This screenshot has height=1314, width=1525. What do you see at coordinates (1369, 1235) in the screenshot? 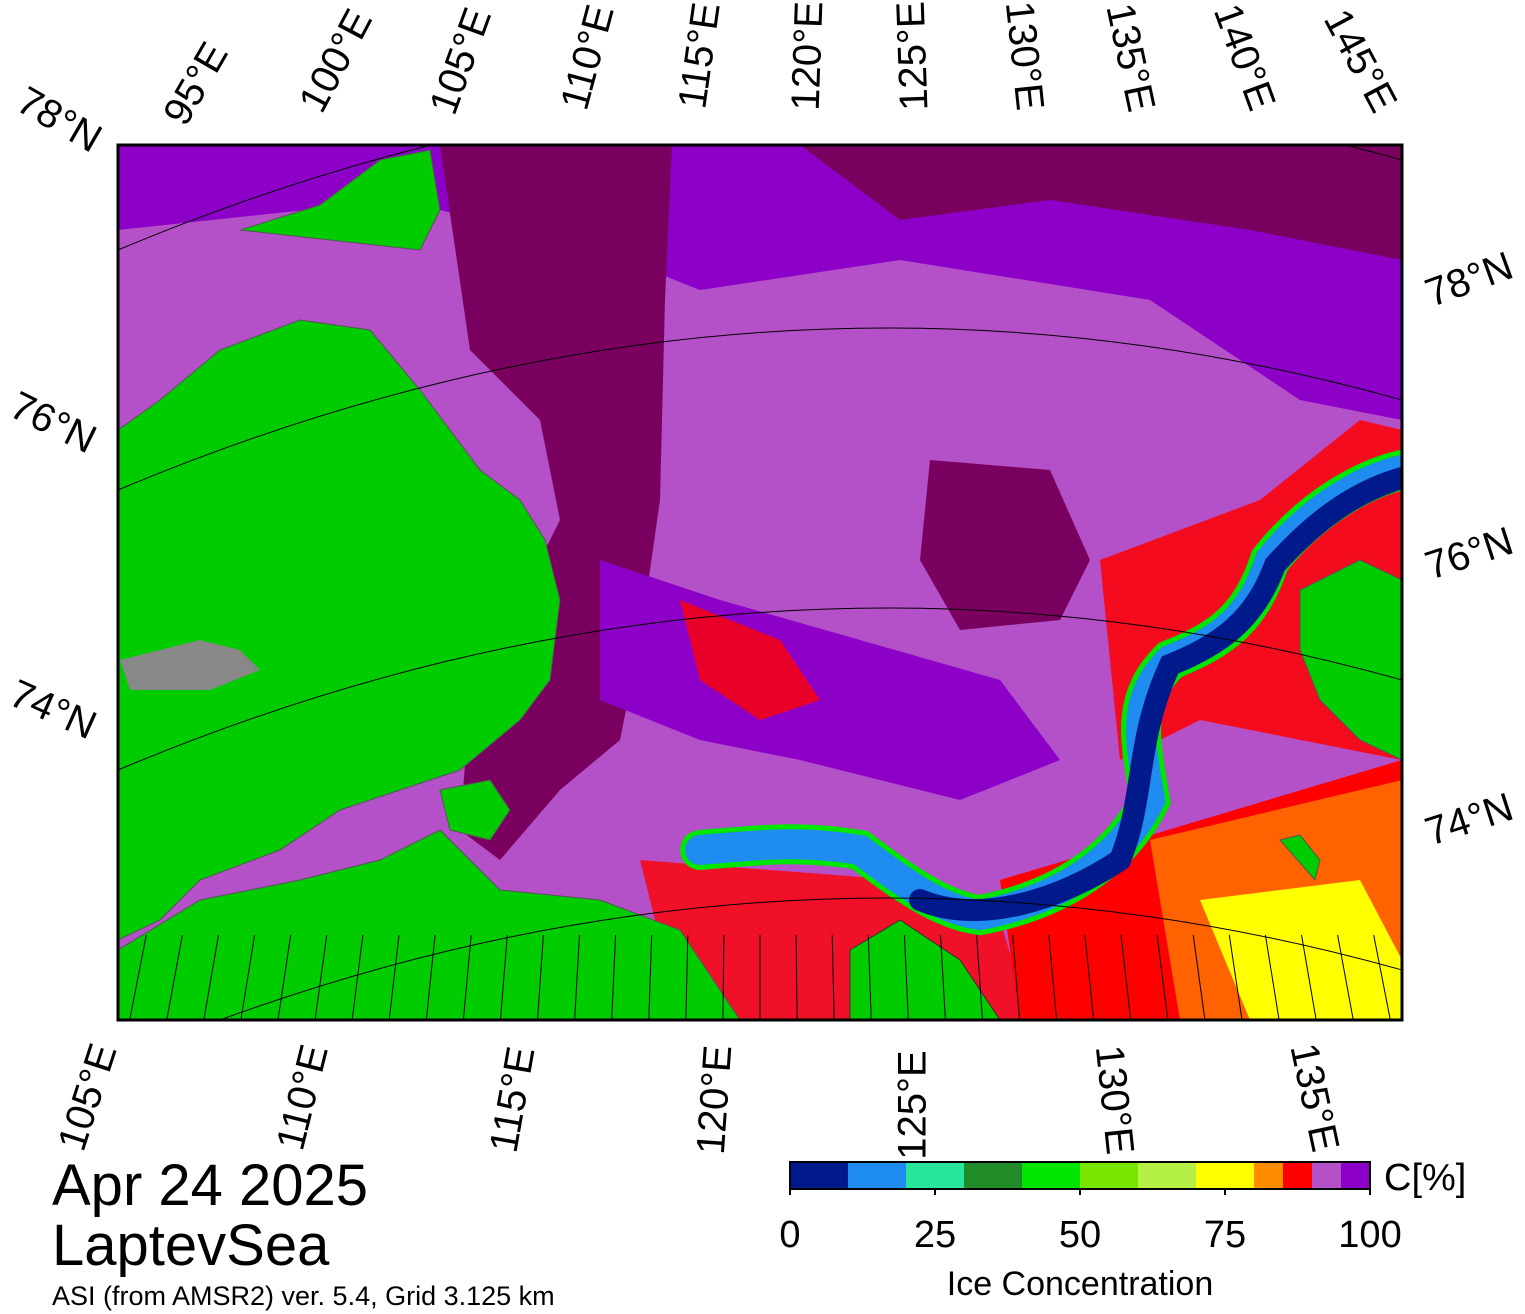
I see `colorbar-tick-label: 100` at bounding box center [1369, 1235].